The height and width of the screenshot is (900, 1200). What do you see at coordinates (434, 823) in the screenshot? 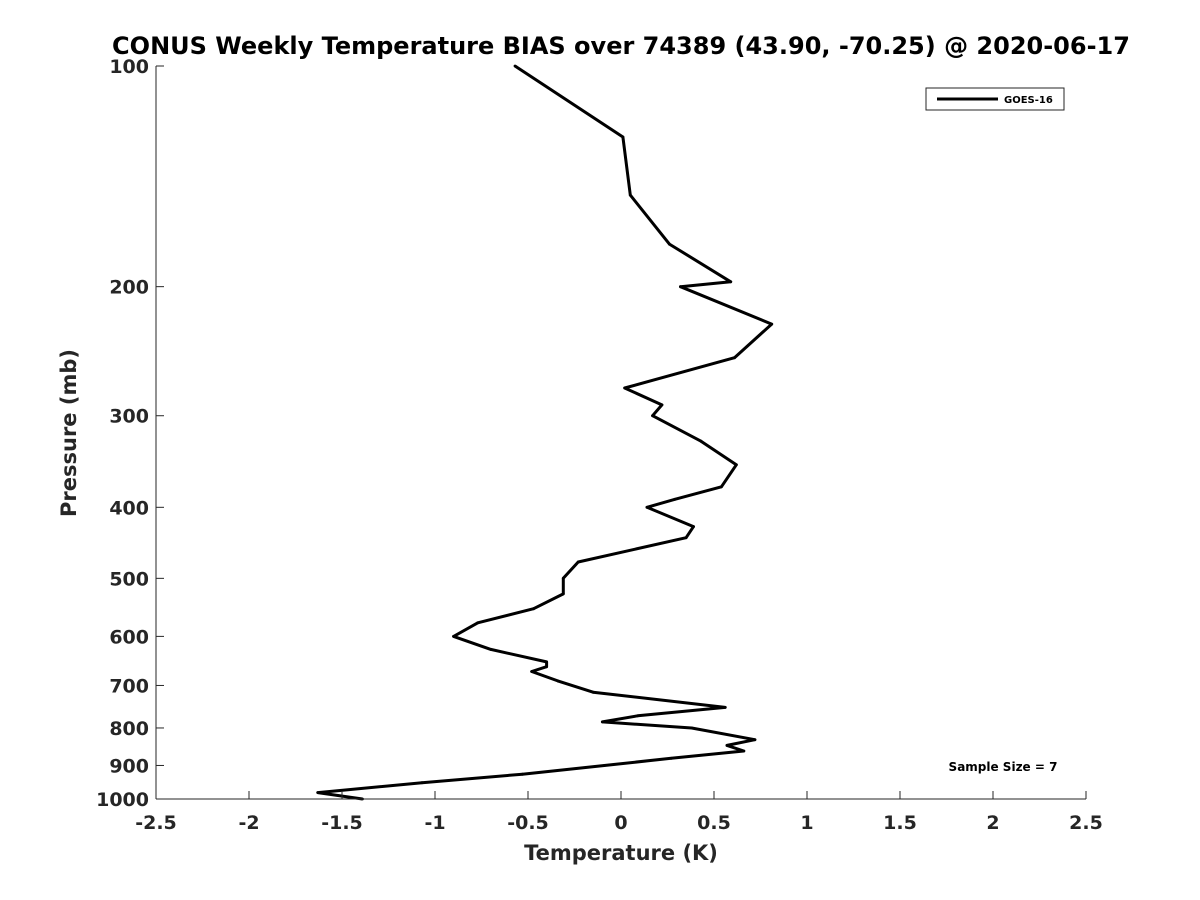
I see `x-tick-label: -1` at bounding box center [434, 823].